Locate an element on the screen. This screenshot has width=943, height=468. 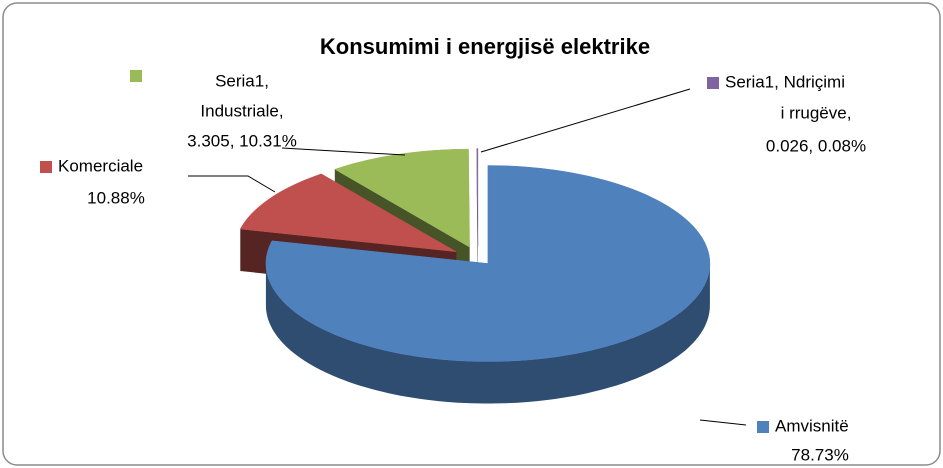
data-label: Seria1, Ndriçimi is located at coordinates (785, 81).